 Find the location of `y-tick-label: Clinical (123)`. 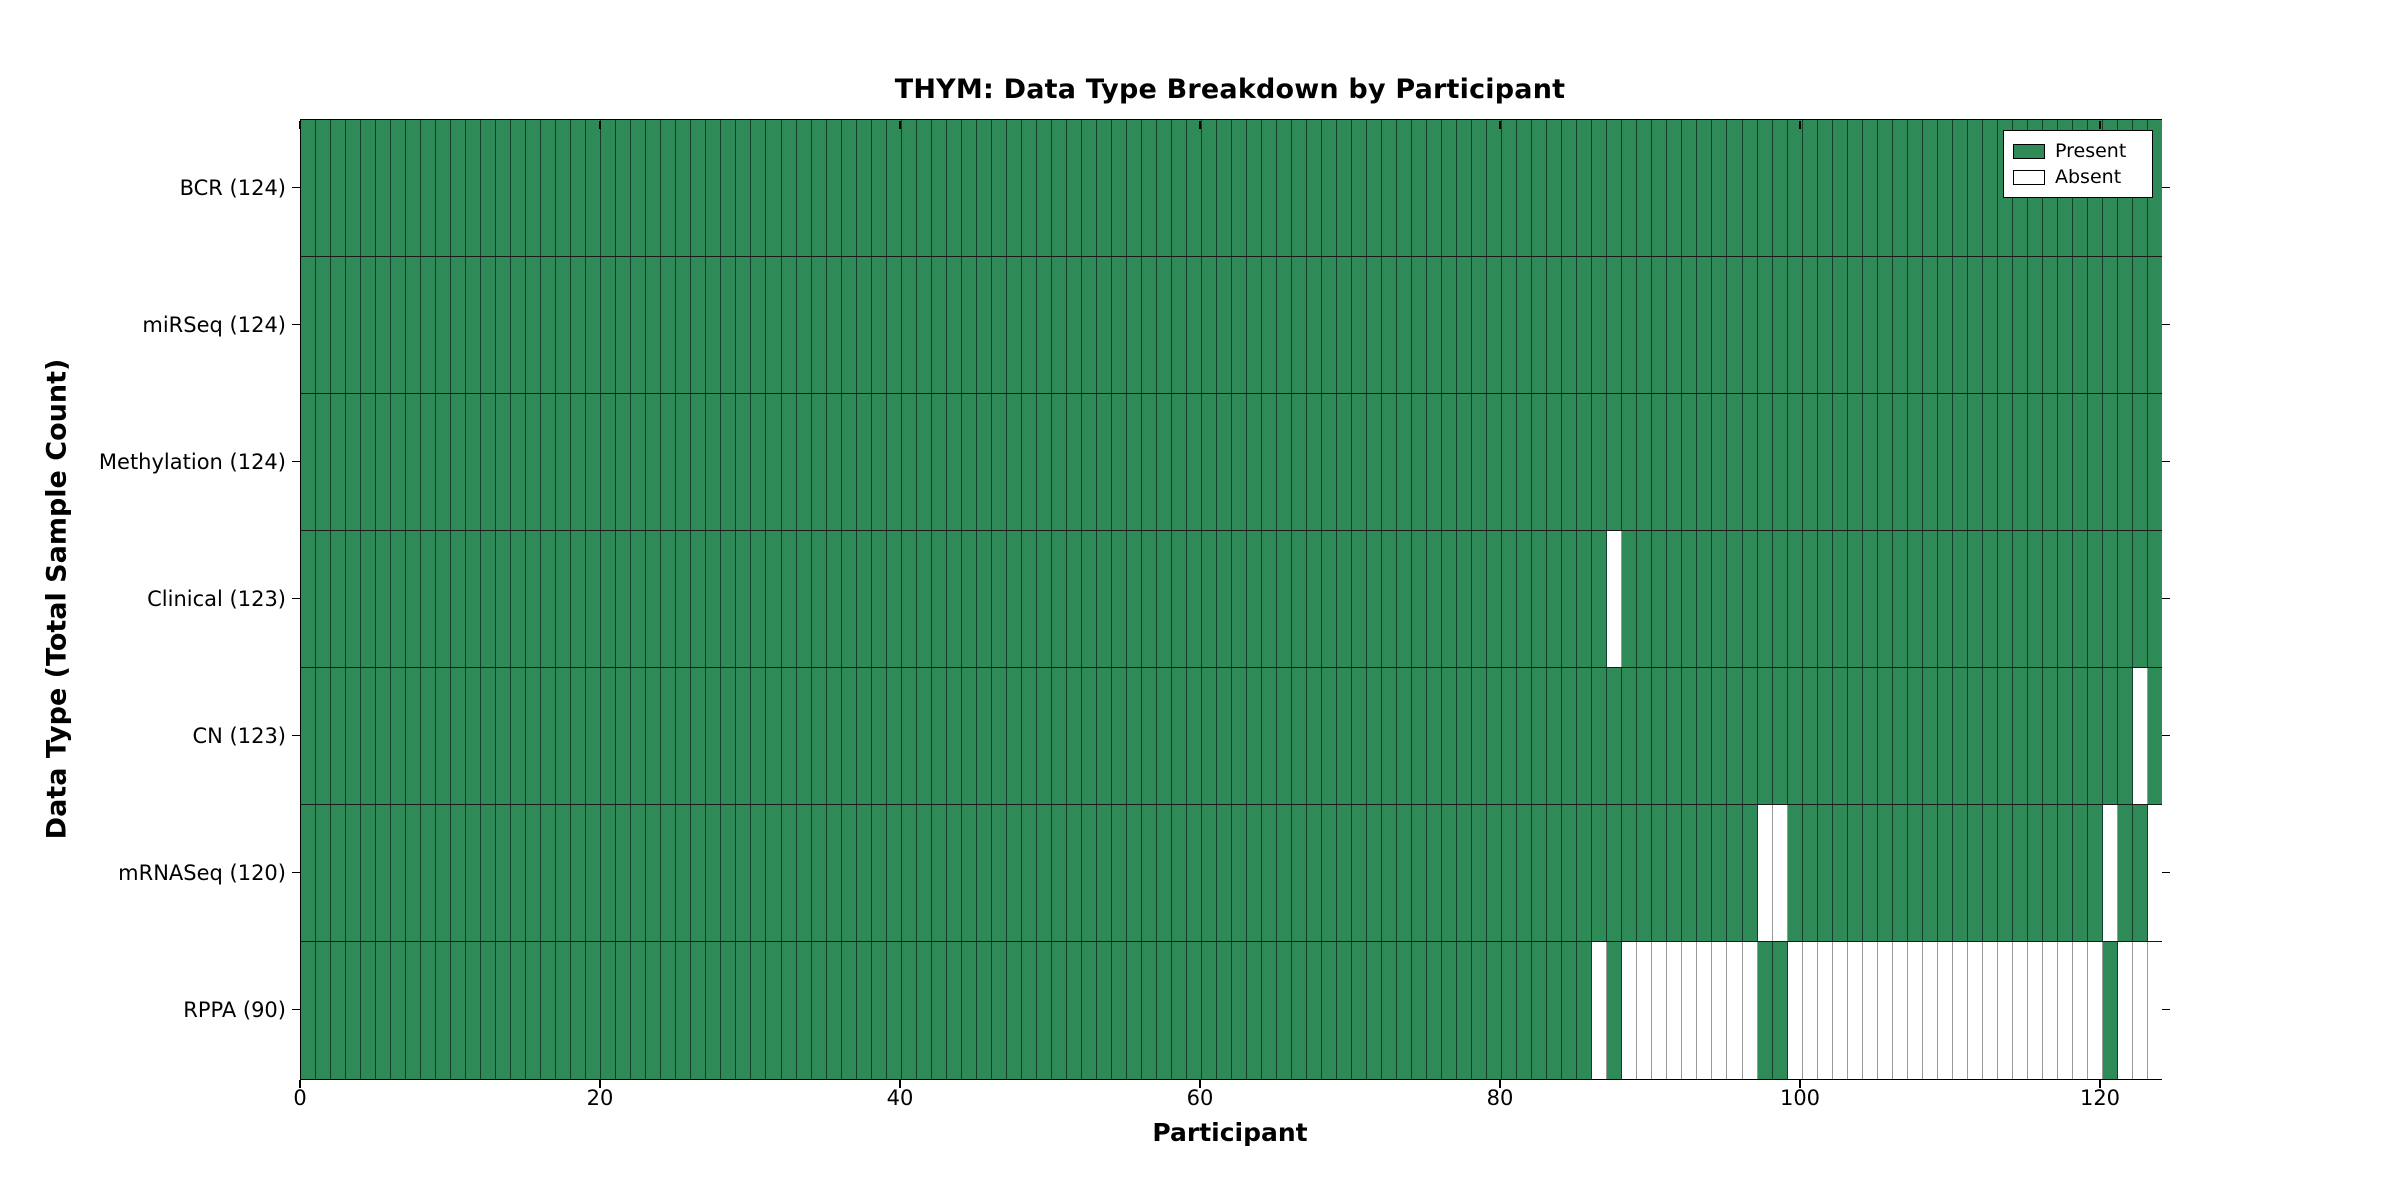

y-tick-label: Clinical (123) is located at coordinates (216, 598).